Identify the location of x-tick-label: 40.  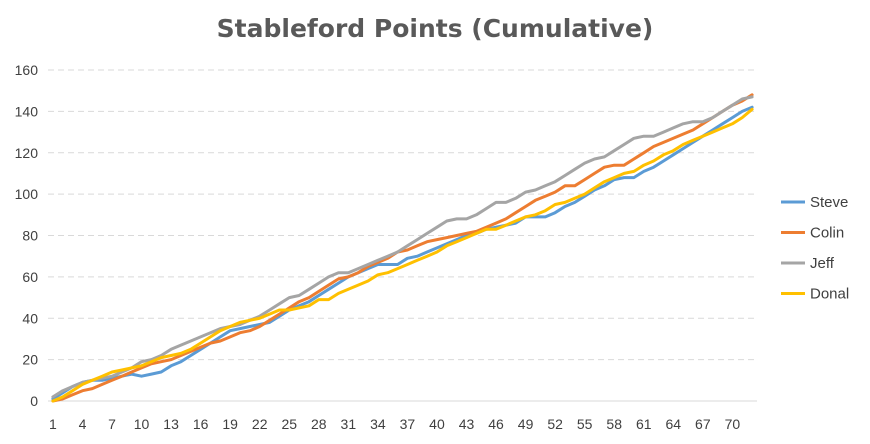
(437, 424).